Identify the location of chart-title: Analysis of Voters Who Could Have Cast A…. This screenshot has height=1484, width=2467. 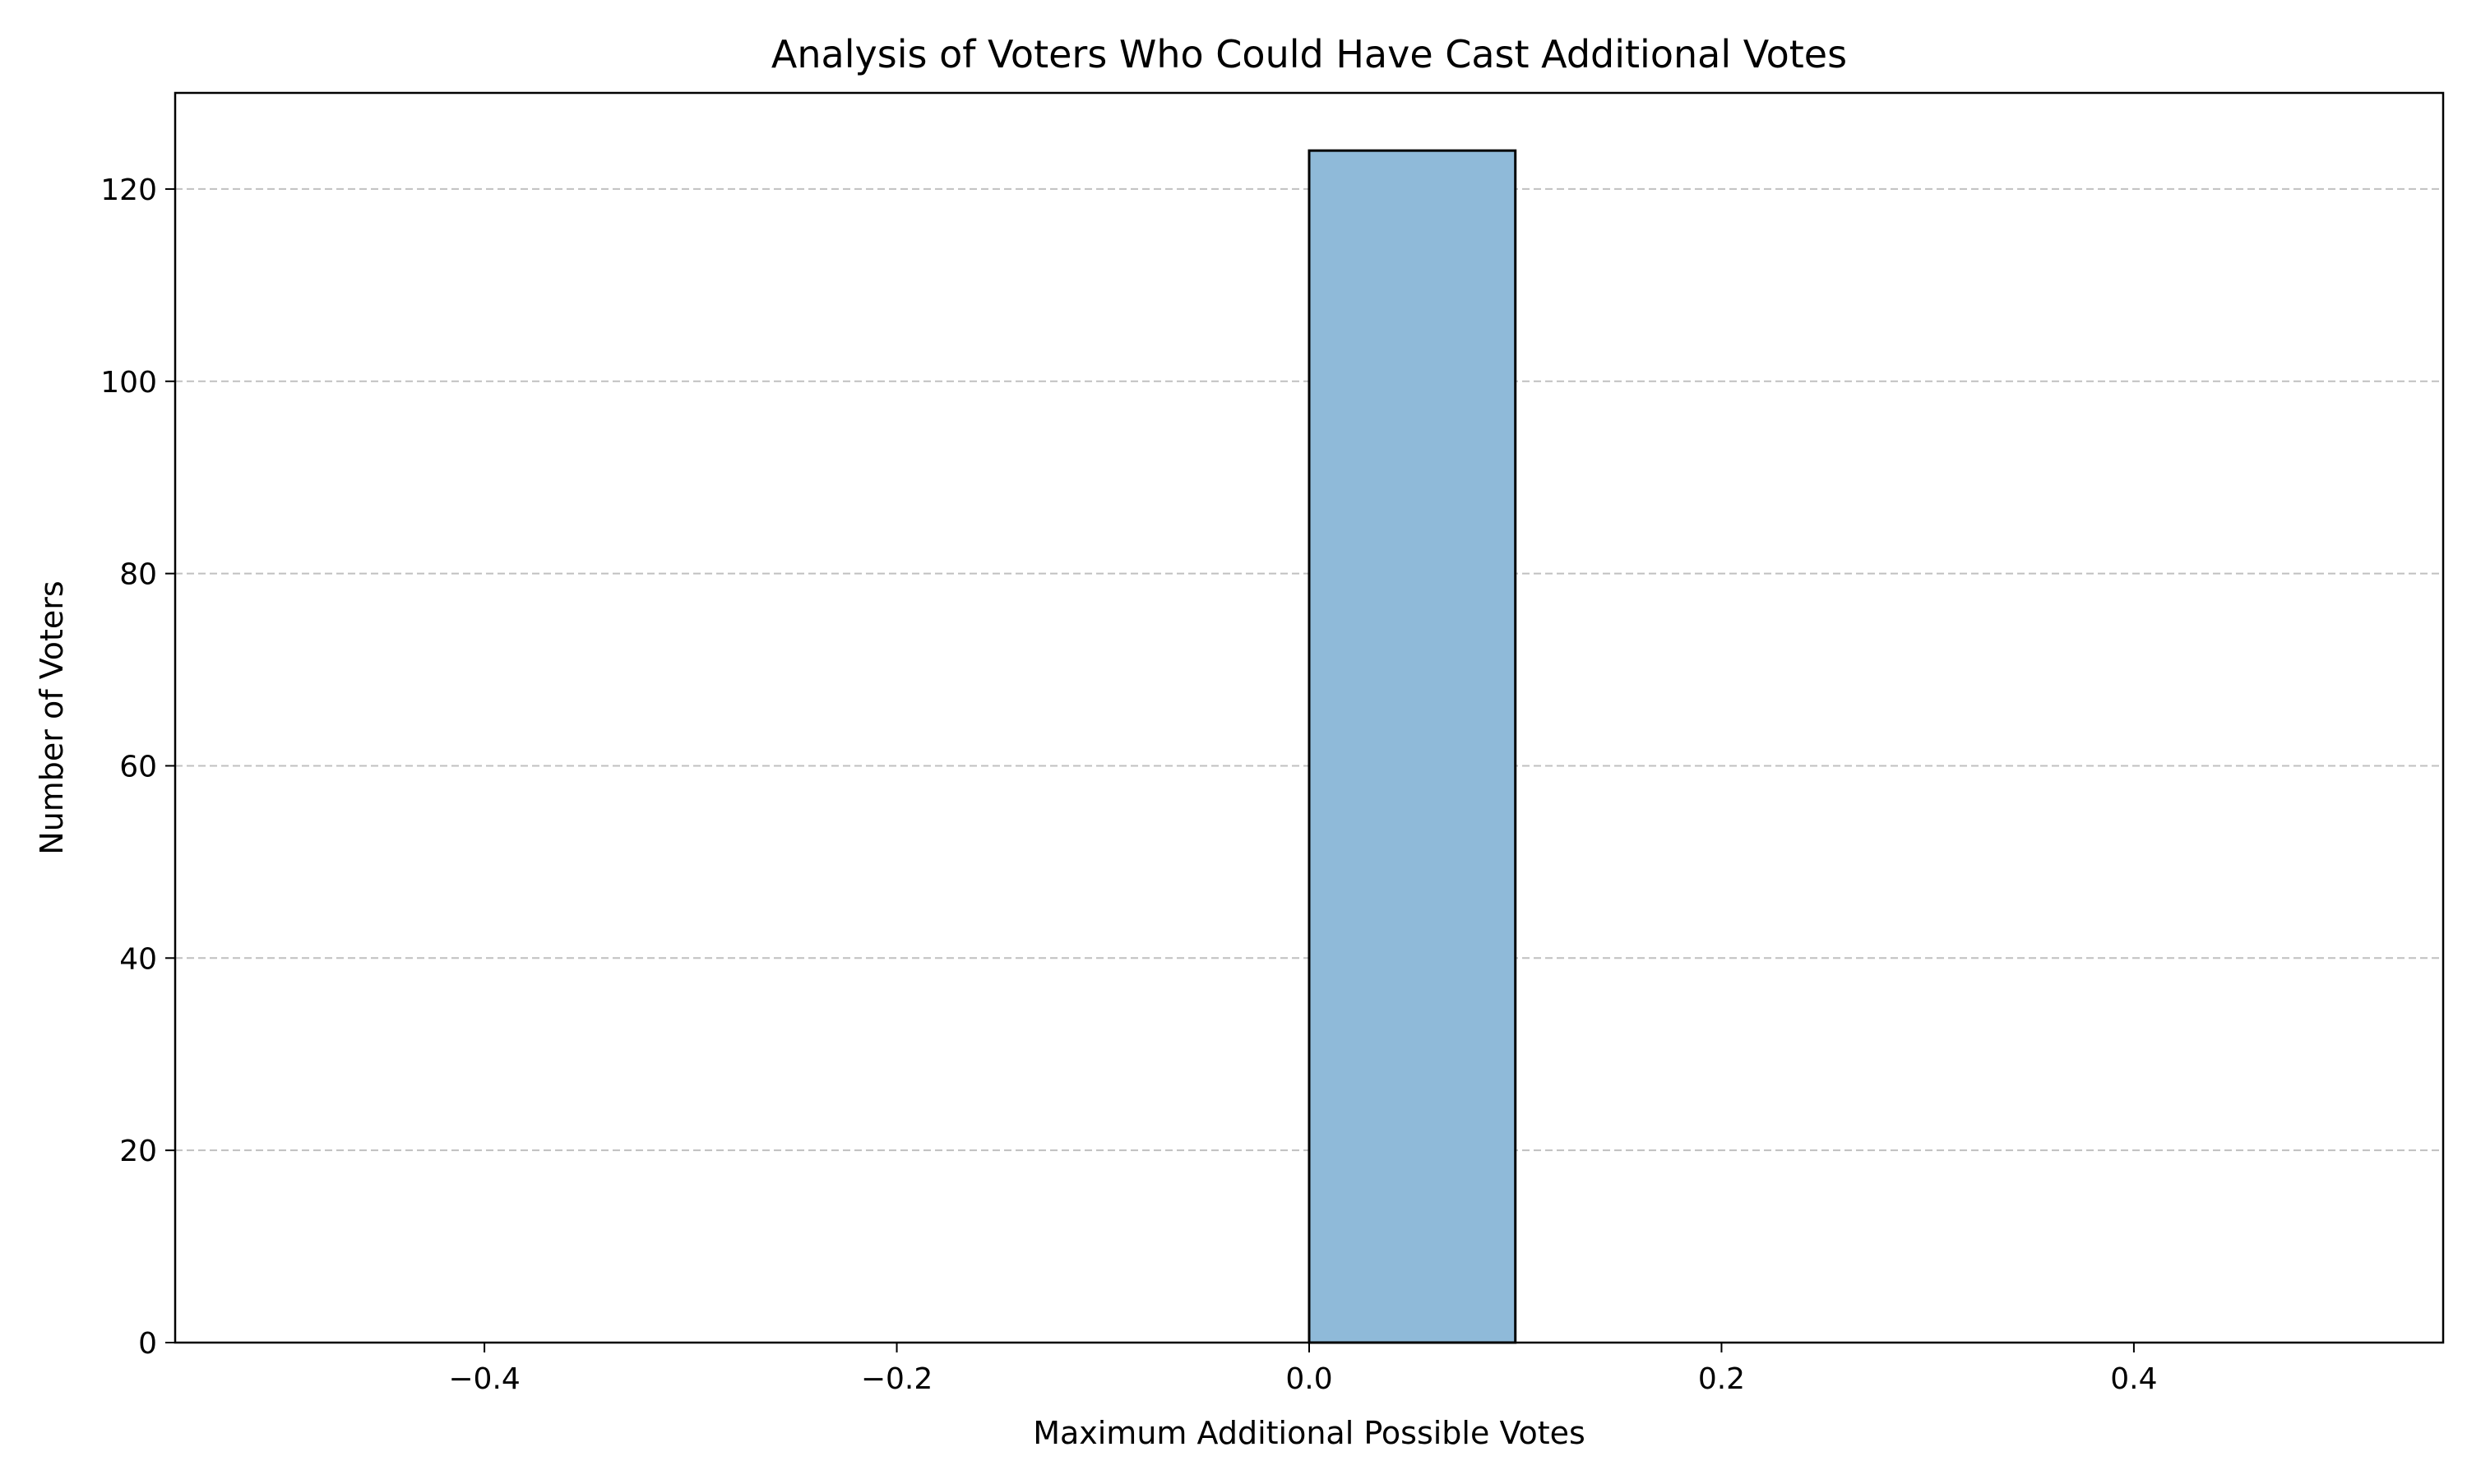
(1309, 54).